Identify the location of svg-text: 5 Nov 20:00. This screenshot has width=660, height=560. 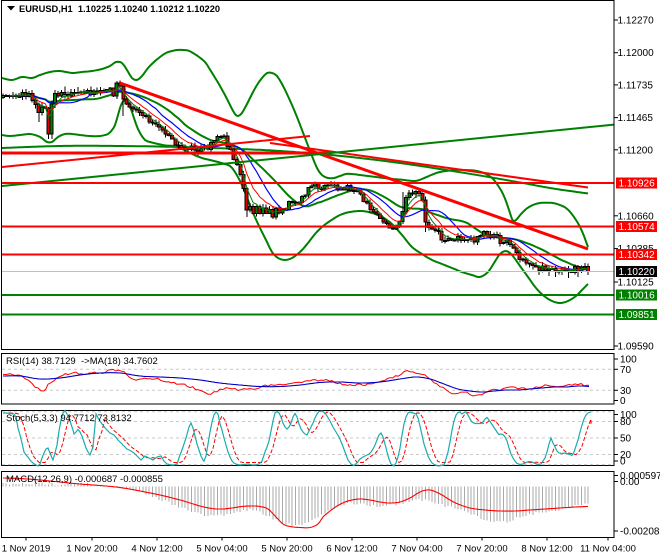
(286, 549).